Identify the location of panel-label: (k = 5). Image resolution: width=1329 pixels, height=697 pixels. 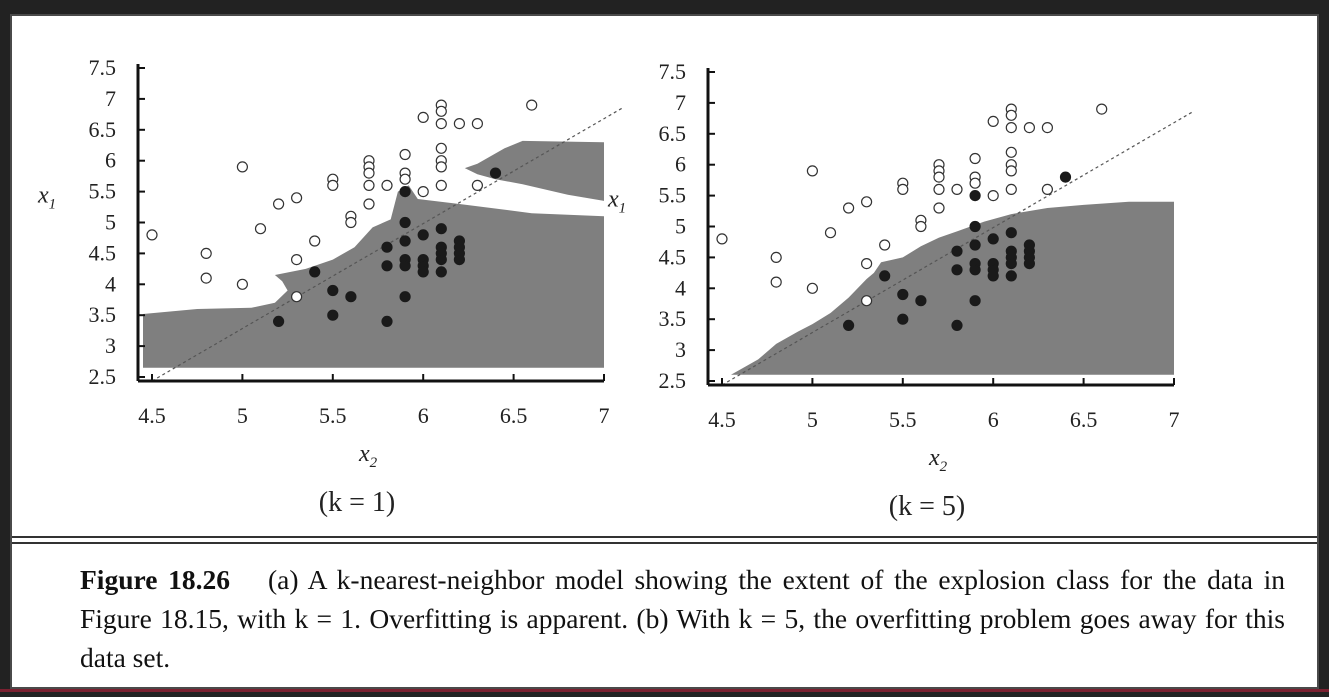
(927, 506).